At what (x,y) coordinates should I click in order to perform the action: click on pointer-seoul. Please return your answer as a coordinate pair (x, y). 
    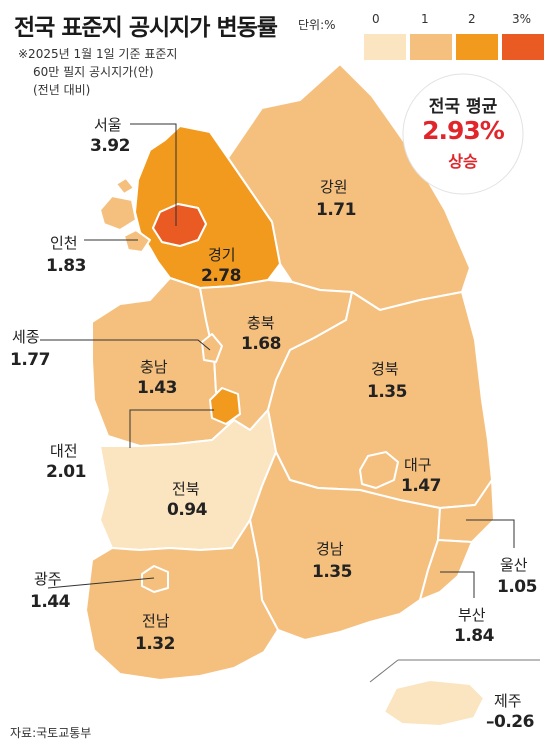
    Looking at the image, I should click on (153, 174).